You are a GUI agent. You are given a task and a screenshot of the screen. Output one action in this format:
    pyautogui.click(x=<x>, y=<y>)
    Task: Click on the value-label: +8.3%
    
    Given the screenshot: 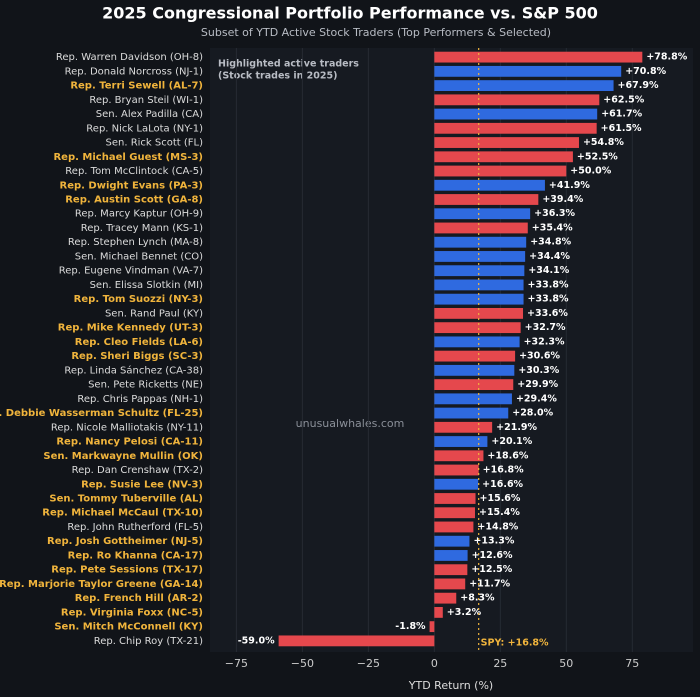 What is the action you would take?
    pyautogui.click(x=477, y=598)
    